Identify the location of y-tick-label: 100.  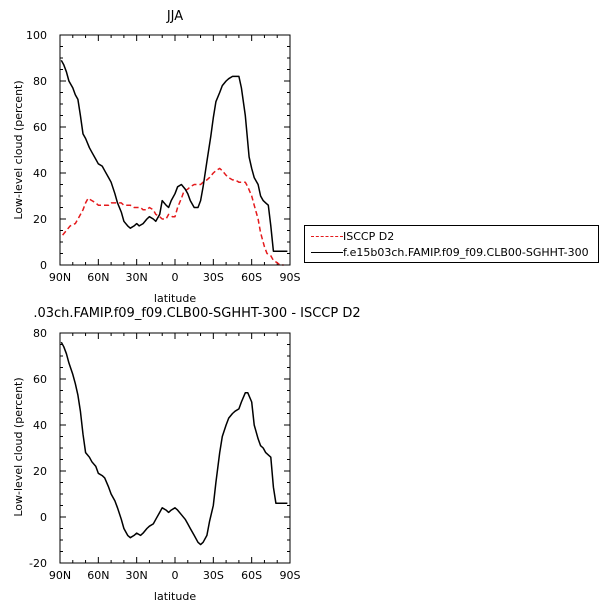
(36, 35).